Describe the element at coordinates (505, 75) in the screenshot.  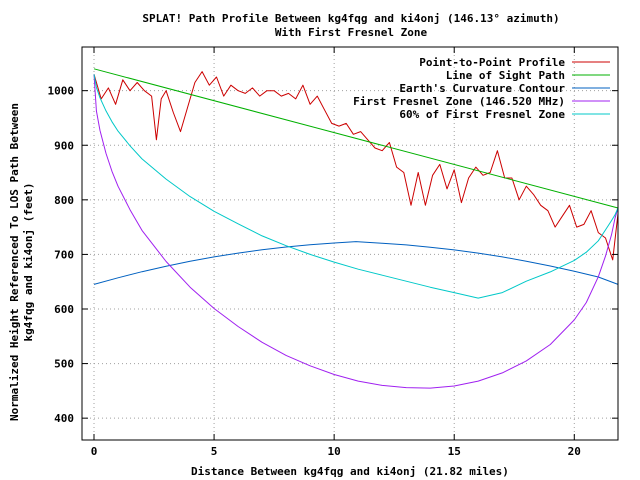
I see `legend-label: Line of Sight Path` at that location.